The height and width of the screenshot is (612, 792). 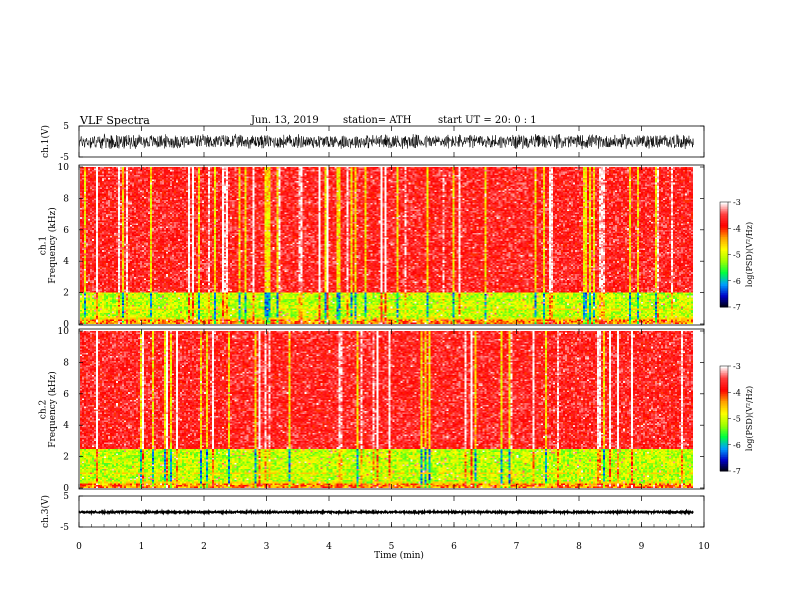 What do you see at coordinates (52, 409) in the screenshot?
I see `y-axis-label-line: Frequency (kHz)` at bounding box center [52, 409].